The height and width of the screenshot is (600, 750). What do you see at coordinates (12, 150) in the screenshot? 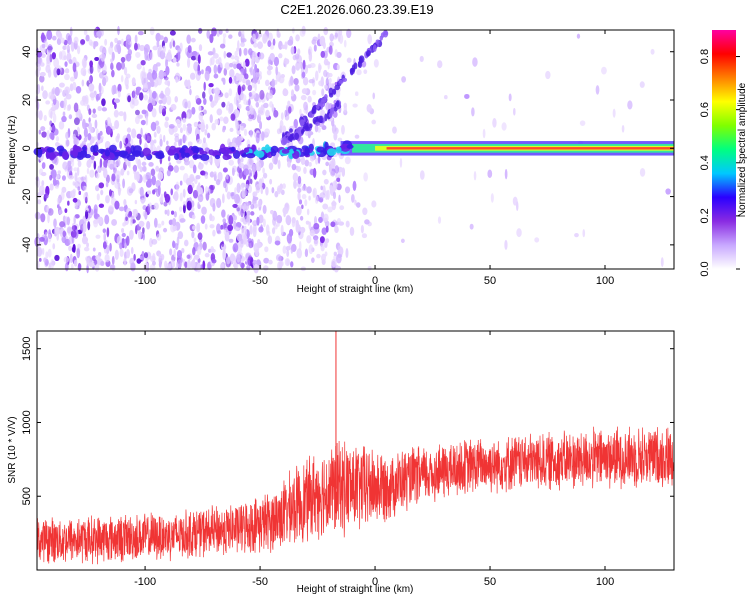
I see `spectrogram-y-label: Frequency (Hz)` at bounding box center [12, 150].